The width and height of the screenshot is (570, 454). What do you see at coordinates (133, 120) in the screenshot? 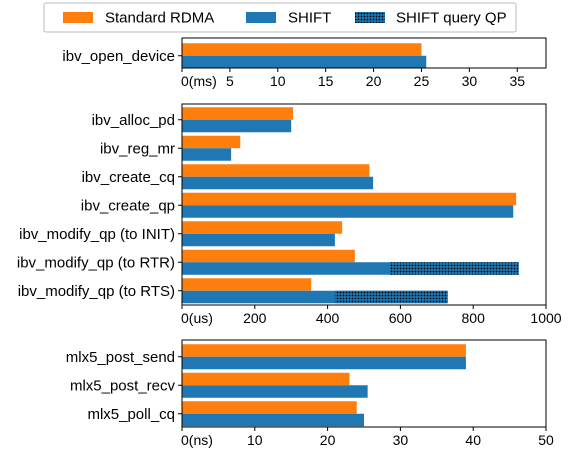
I see `category-label: ibv_alloc_pd` at bounding box center [133, 120].